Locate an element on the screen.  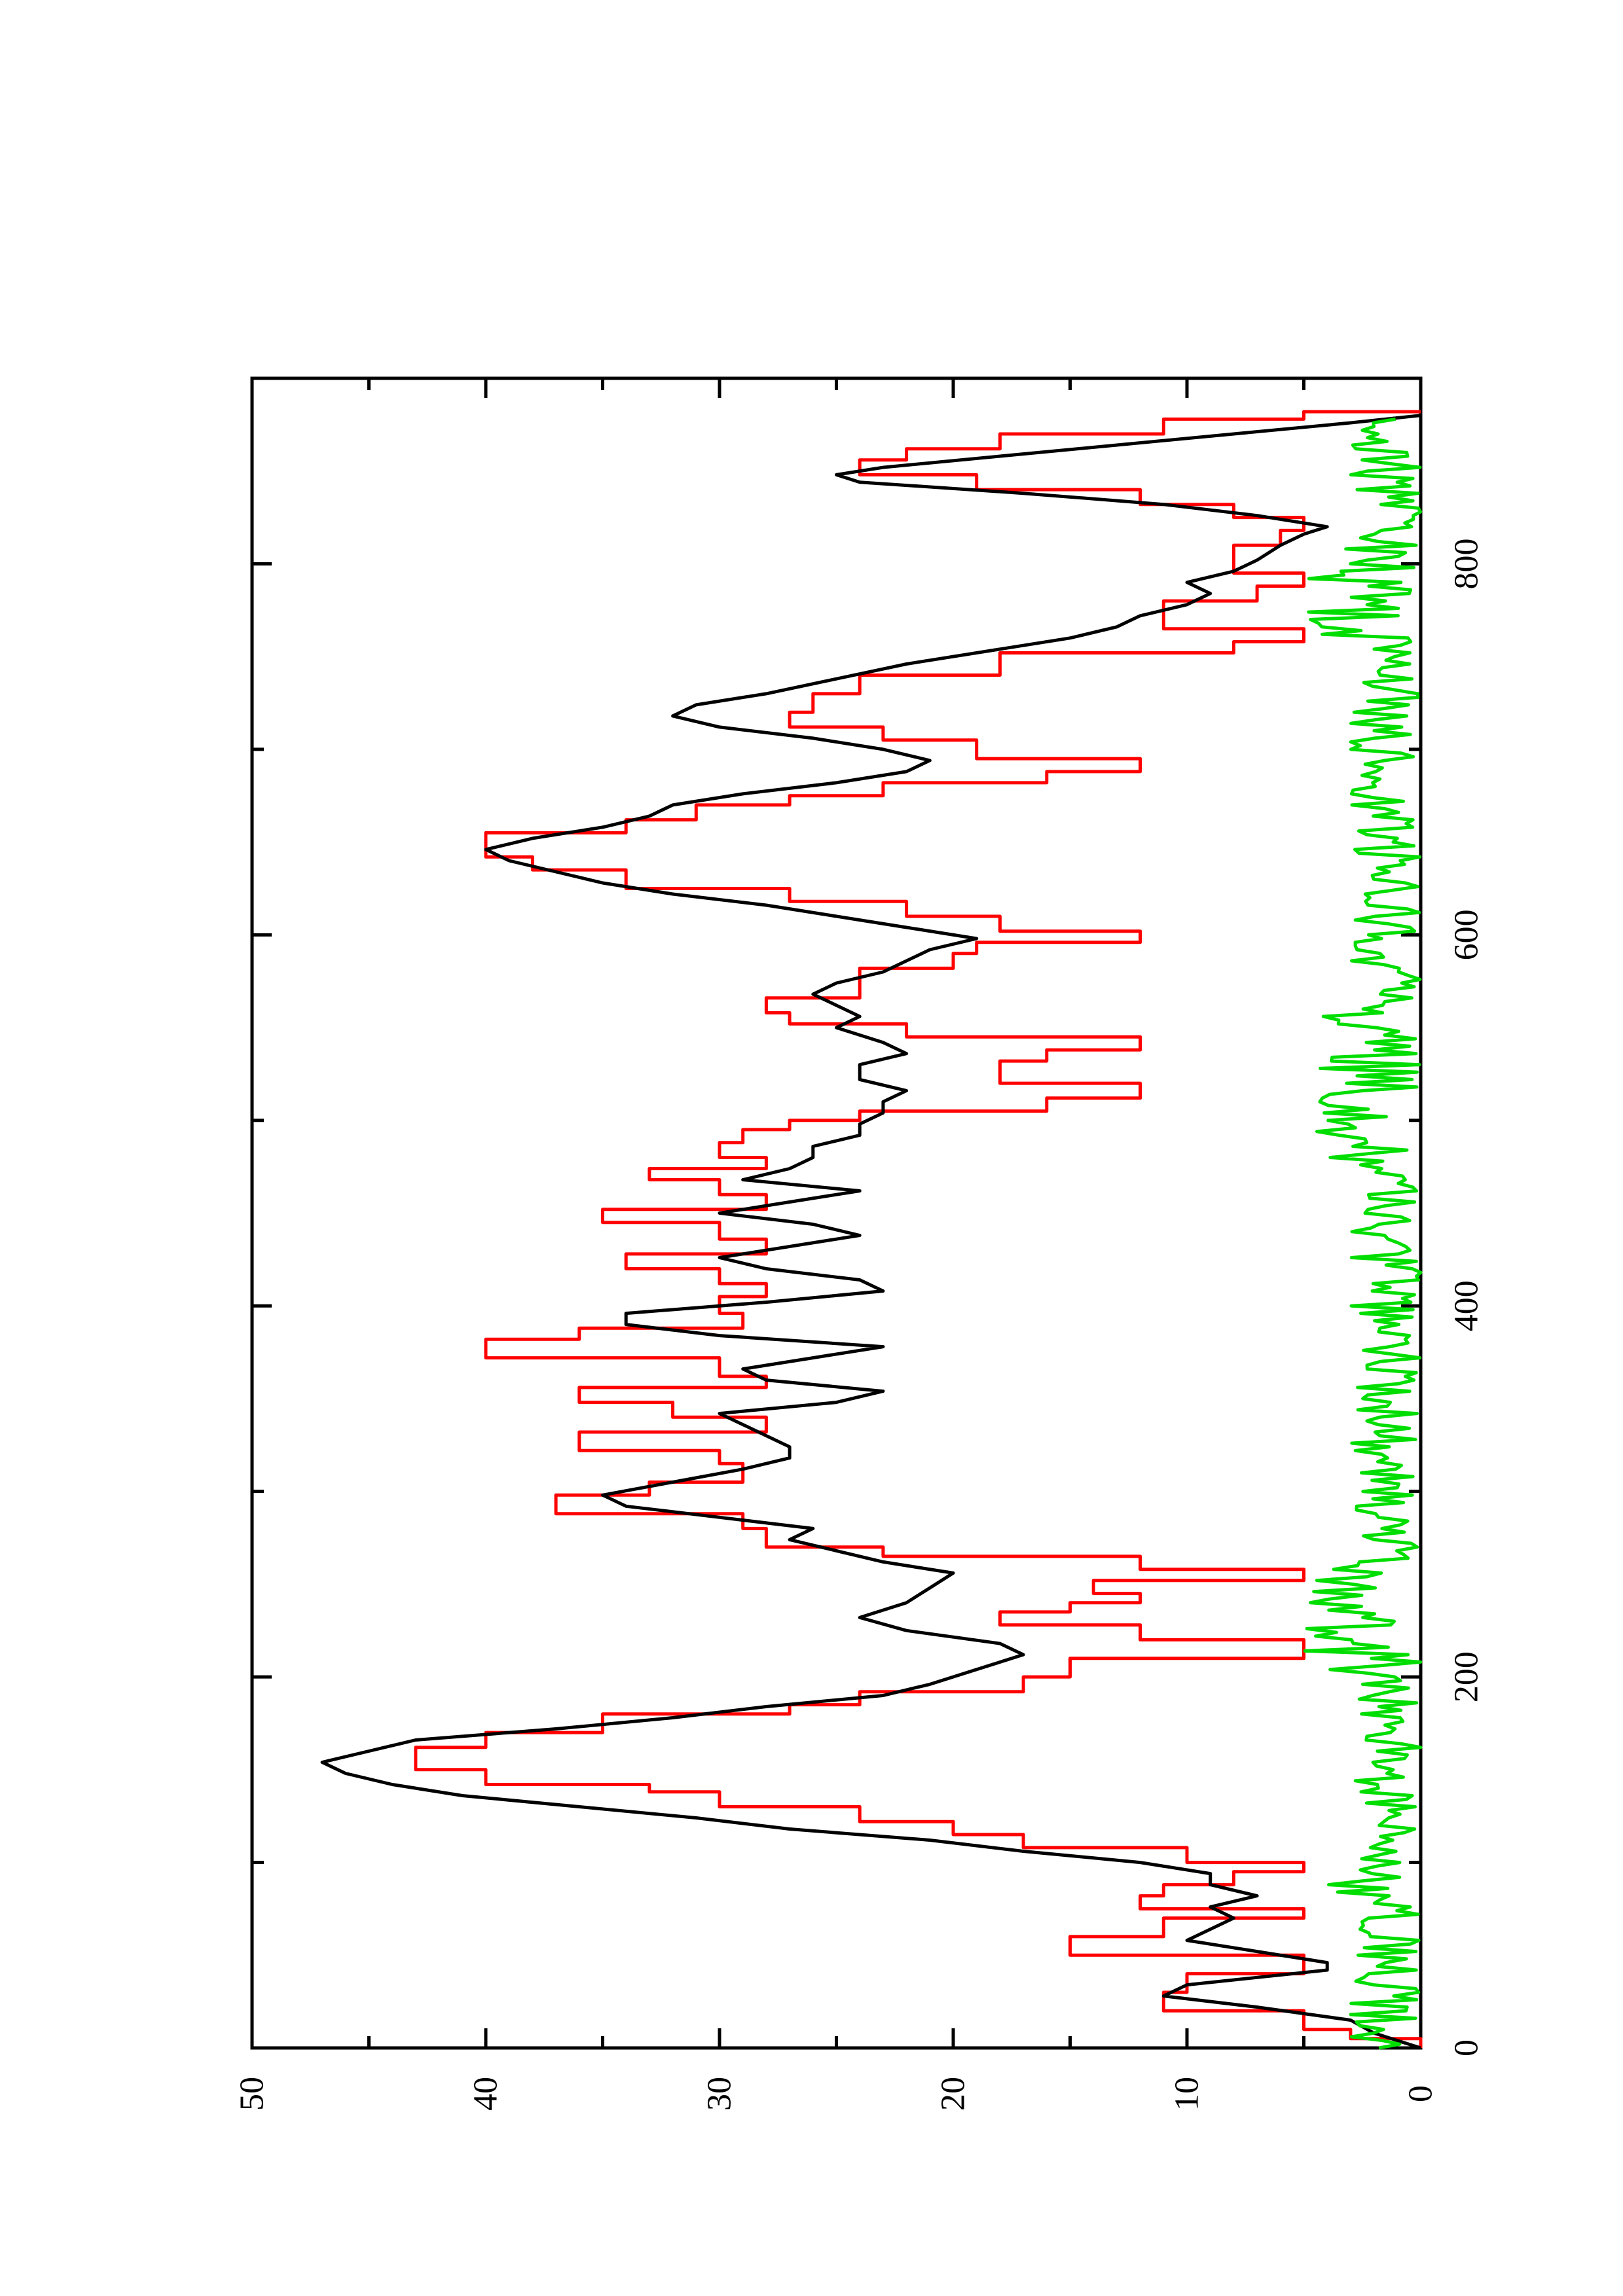
y-tick-label: 30 is located at coordinates (720, 2094).